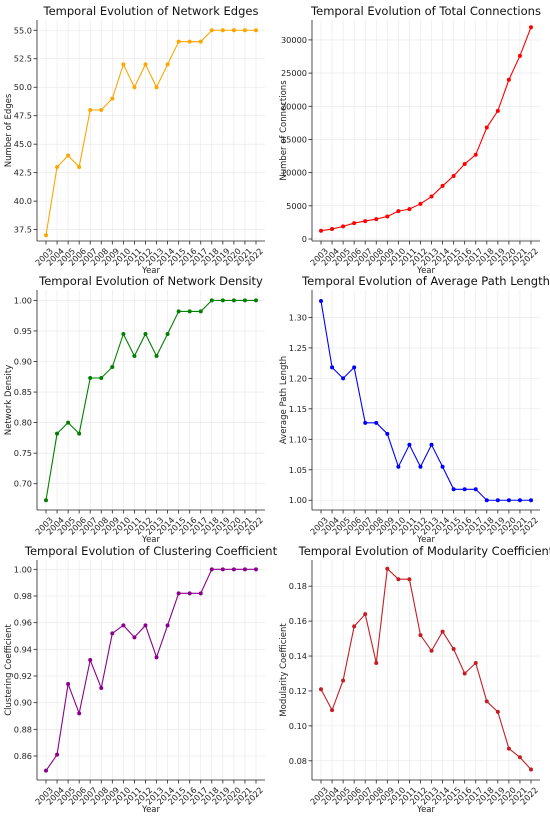 The width and height of the screenshot is (550, 821). What do you see at coordinates (284, 130) in the screenshot?
I see `y-axis-label: Number of Connections` at bounding box center [284, 130].